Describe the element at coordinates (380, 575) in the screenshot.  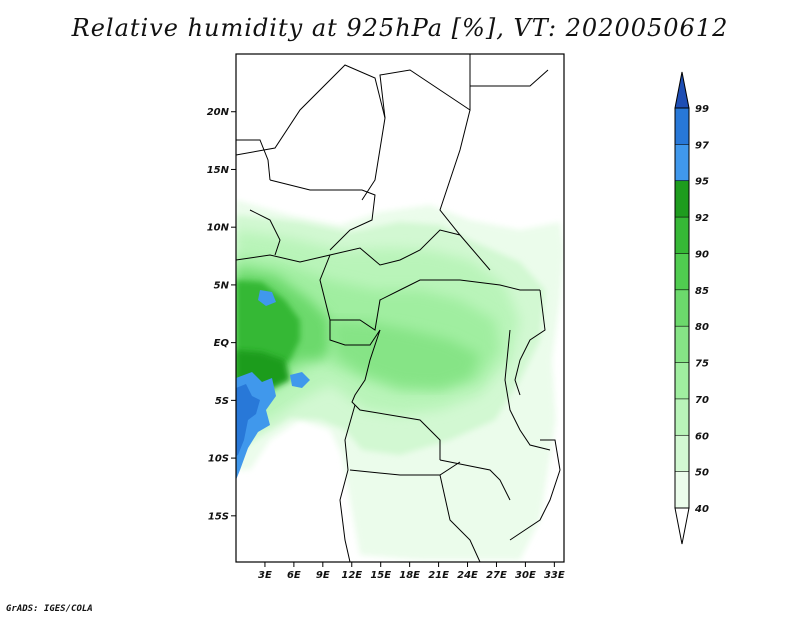
I see `lon-tick-label: 15E` at that location.